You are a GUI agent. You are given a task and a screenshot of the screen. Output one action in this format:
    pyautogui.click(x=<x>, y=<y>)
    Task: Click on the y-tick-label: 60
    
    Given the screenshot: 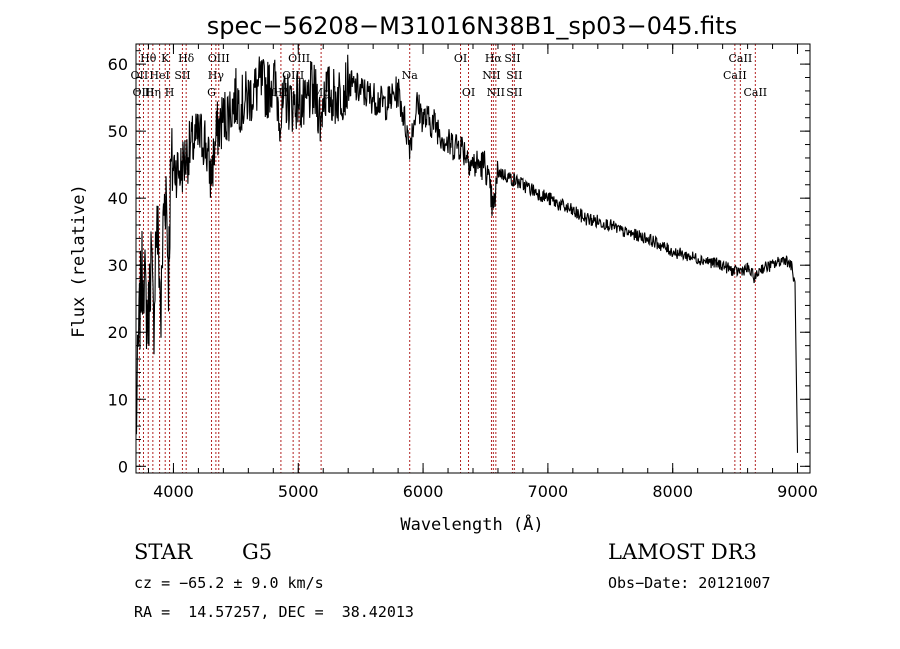 What is the action you would take?
    pyautogui.click(x=118, y=64)
    